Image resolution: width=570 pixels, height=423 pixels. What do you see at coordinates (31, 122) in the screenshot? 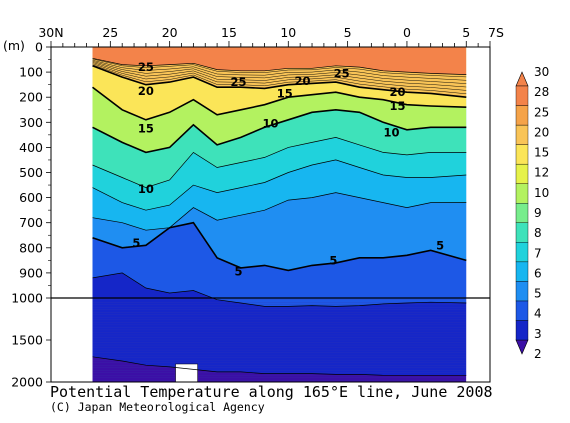
I see `y-tick-label: 300` at bounding box center [31, 122].